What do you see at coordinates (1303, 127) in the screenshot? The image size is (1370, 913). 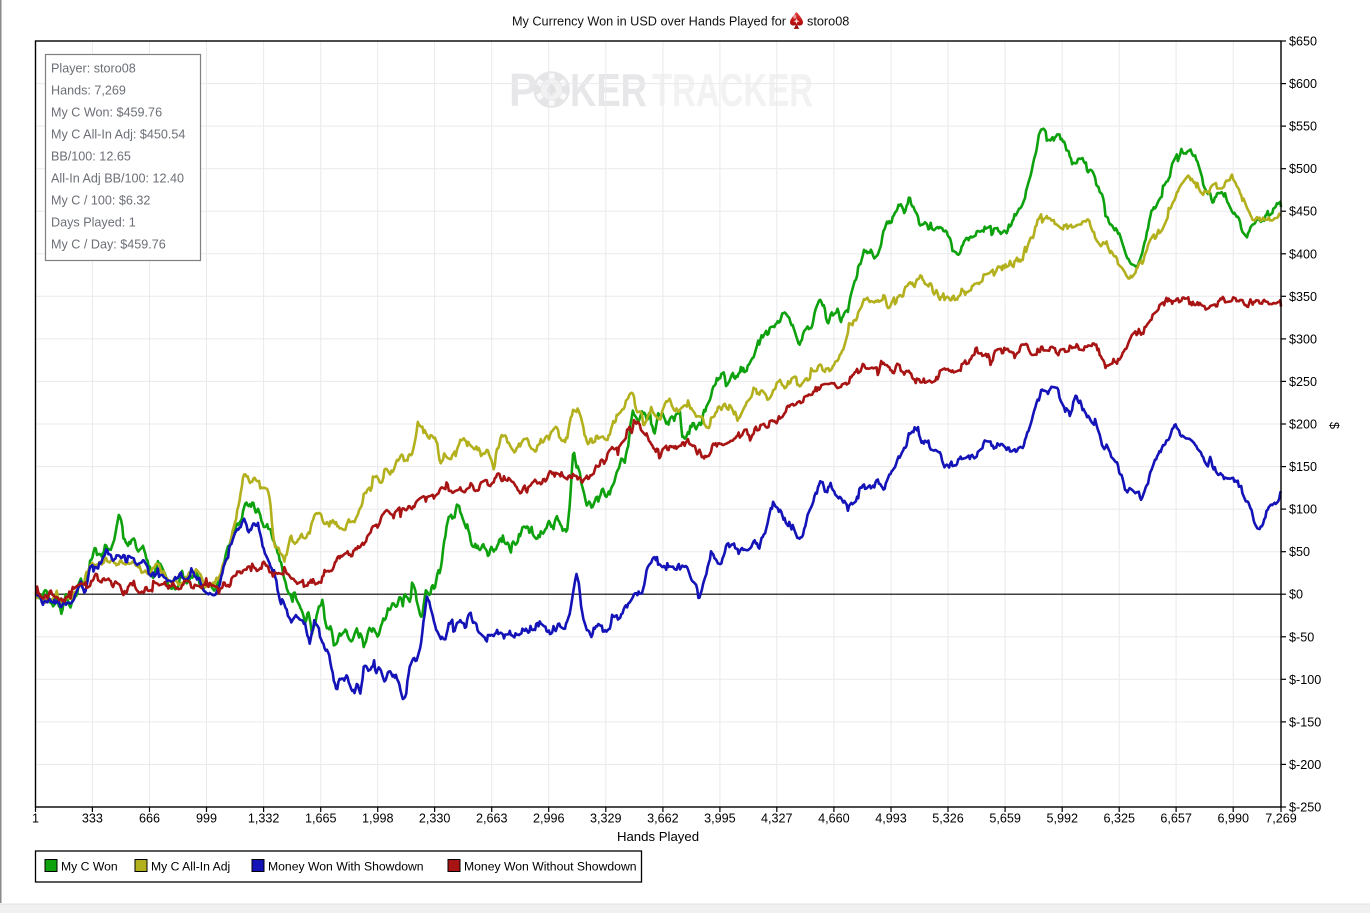 I see `svg-text: $550` at bounding box center [1303, 127].